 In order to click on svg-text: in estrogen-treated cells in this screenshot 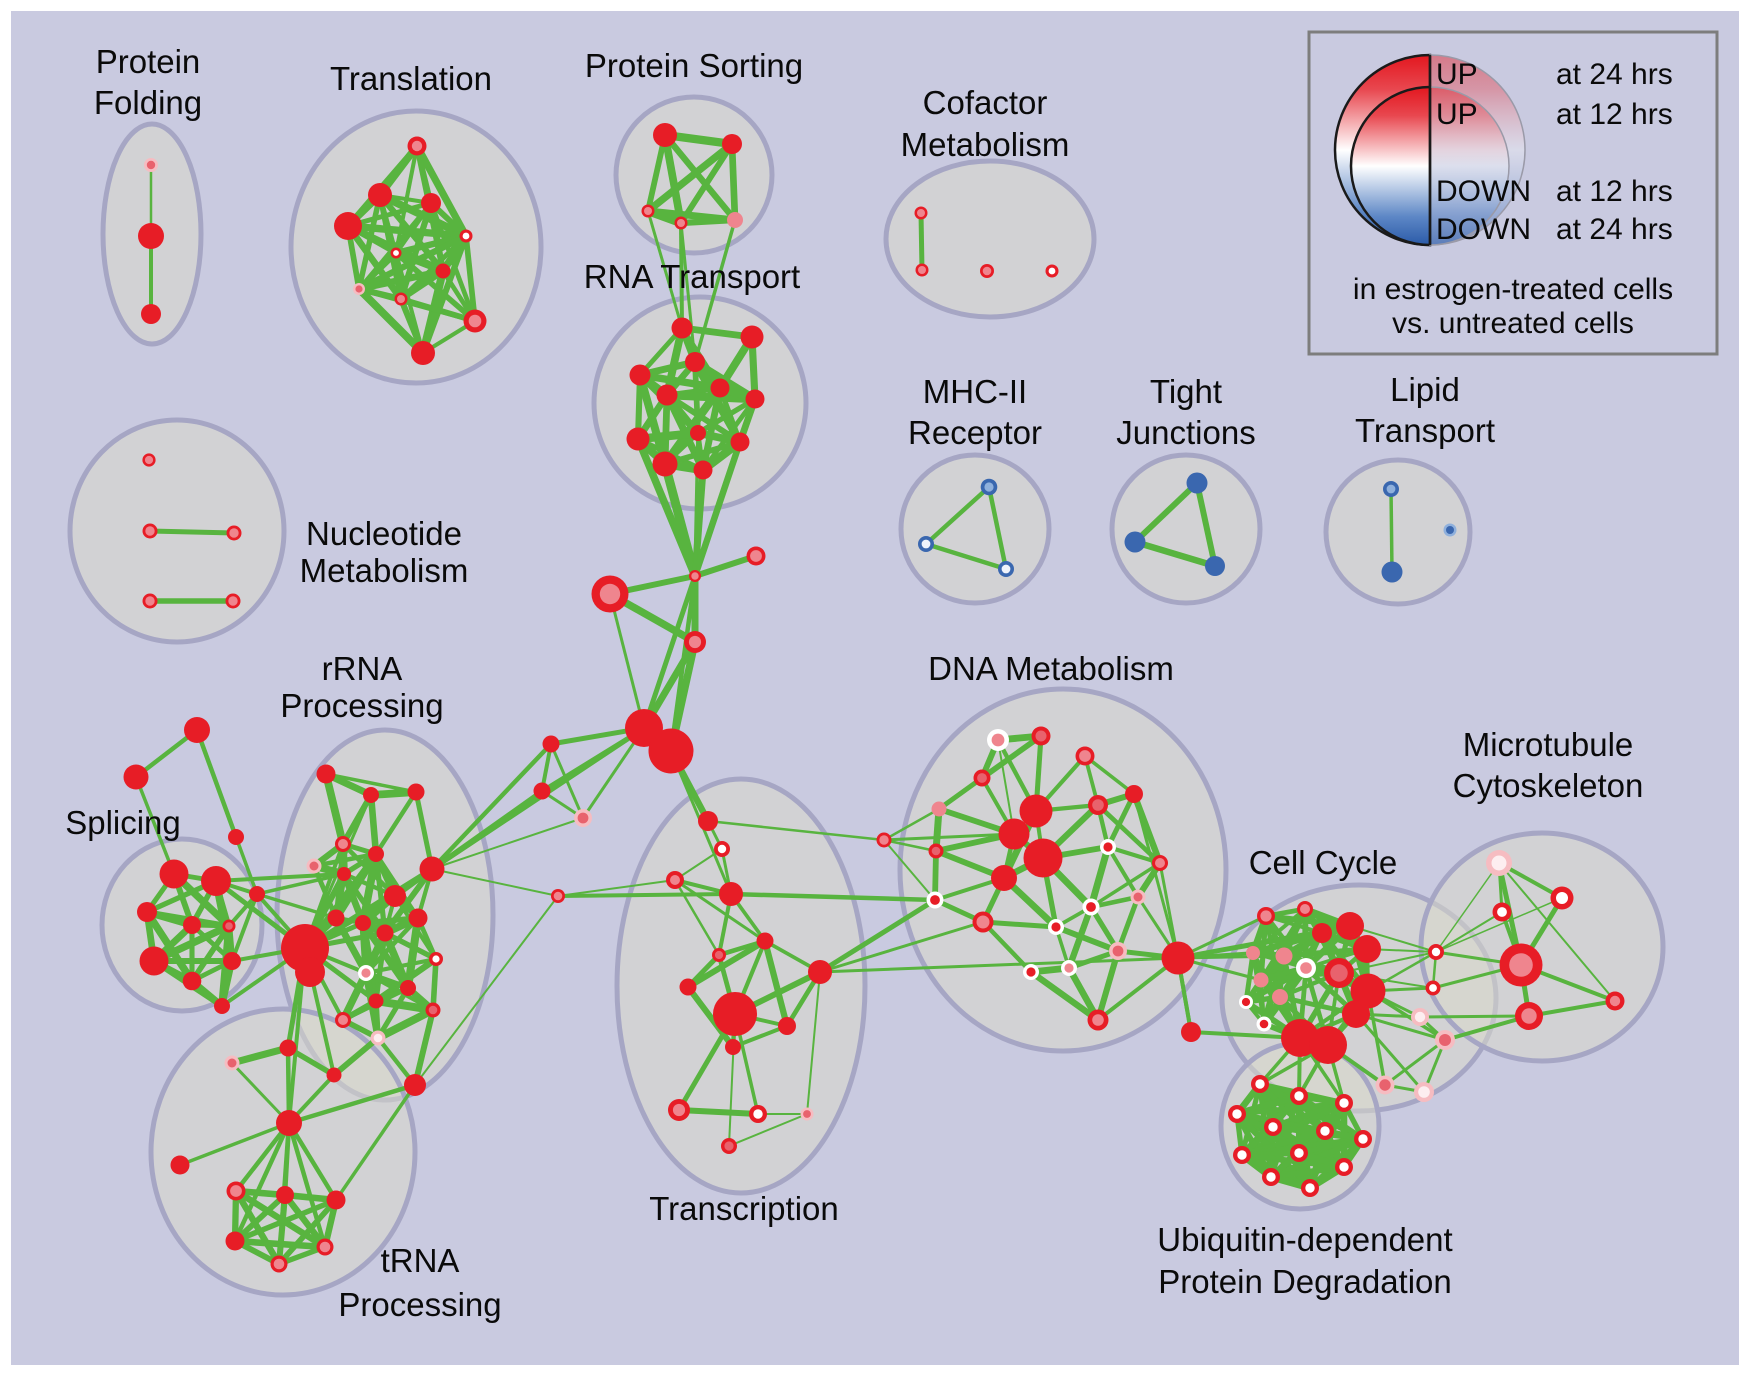, I will do `click(1513, 289)`.